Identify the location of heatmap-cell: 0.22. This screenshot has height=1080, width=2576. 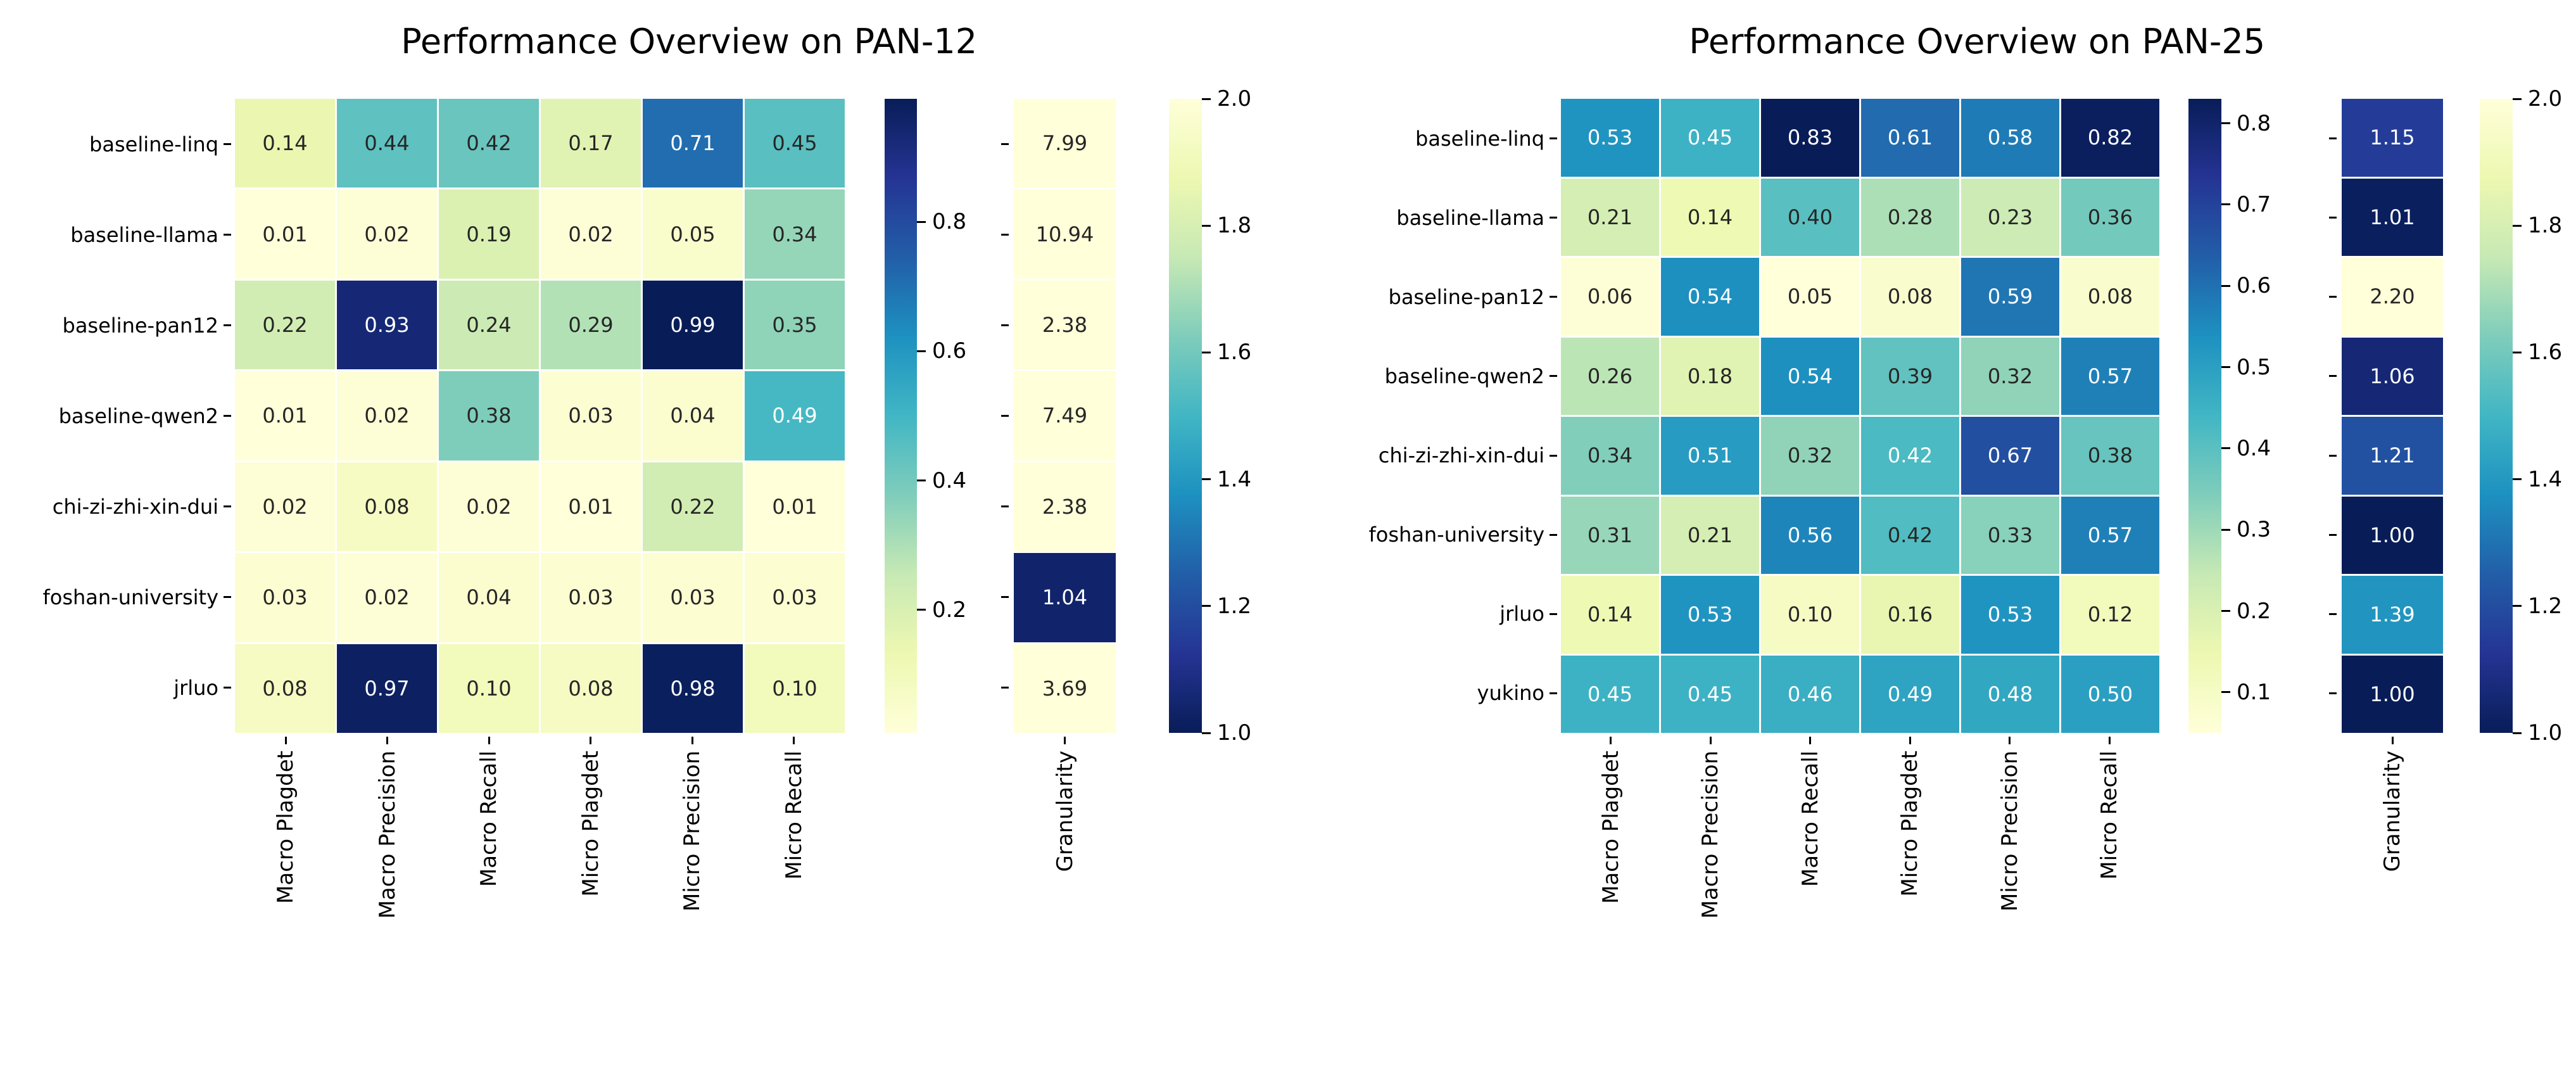
(285, 325).